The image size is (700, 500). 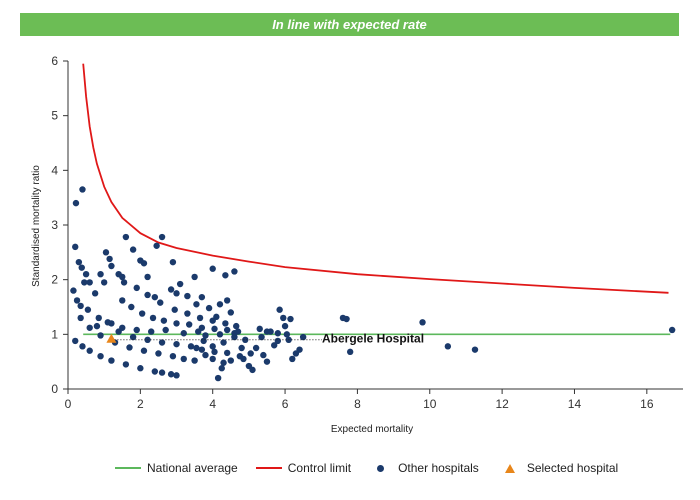 I want to click on x-tick-label: 14, so click(x=575, y=404).